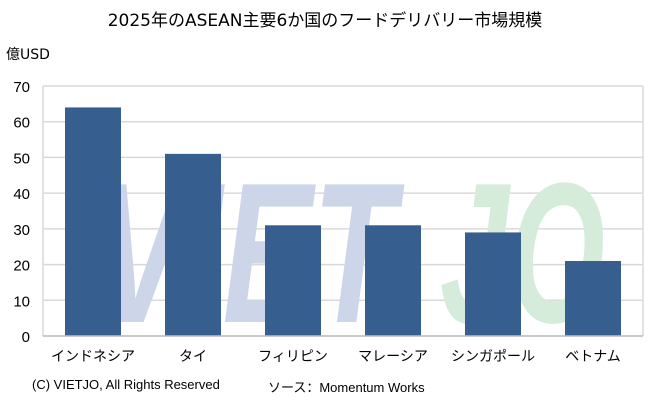  What do you see at coordinates (126, 384) in the screenshot?
I see `copyright-text: (C) VIETJO, All Rights Reserved` at bounding box center [126, 384].